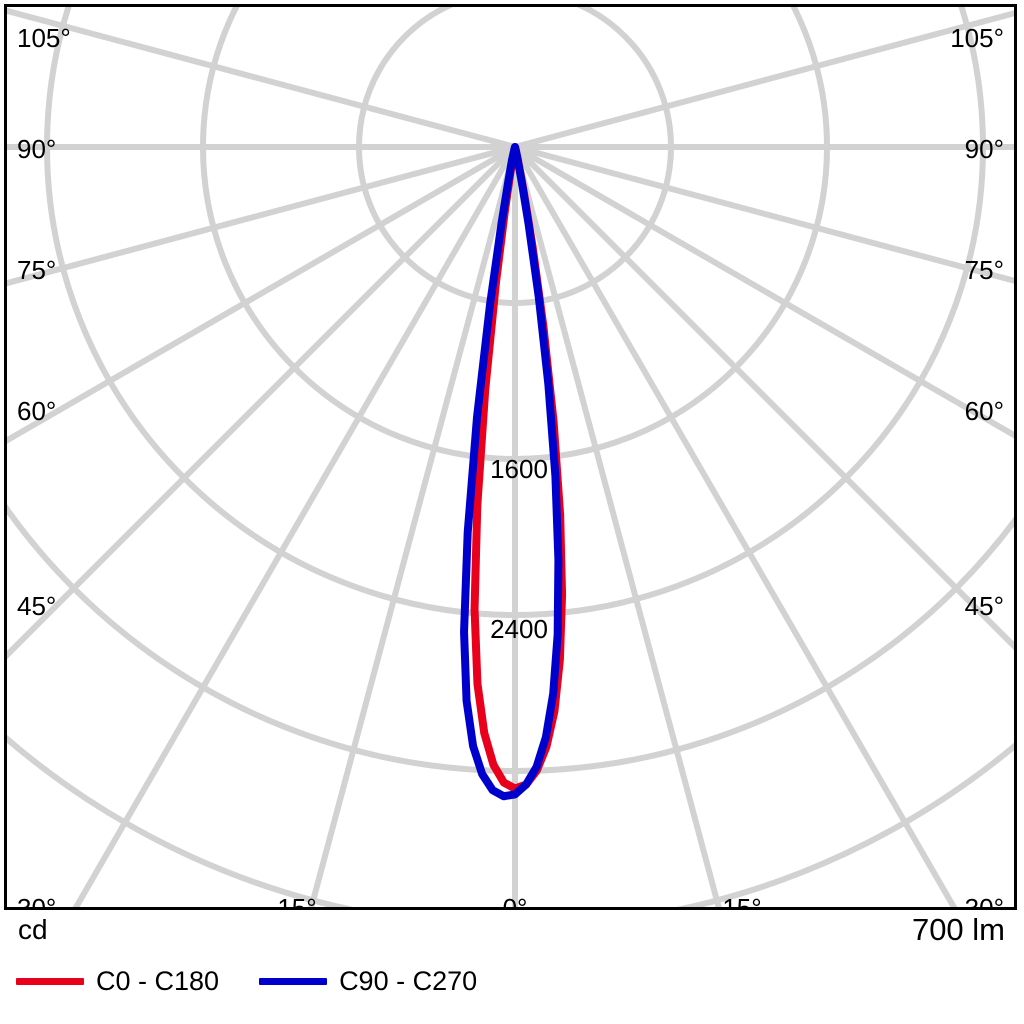  What do you see at coordinates (519, 629) in the screenshot?
I see `radial-value-label-2400: 2400` at bounding box center [519, 629].